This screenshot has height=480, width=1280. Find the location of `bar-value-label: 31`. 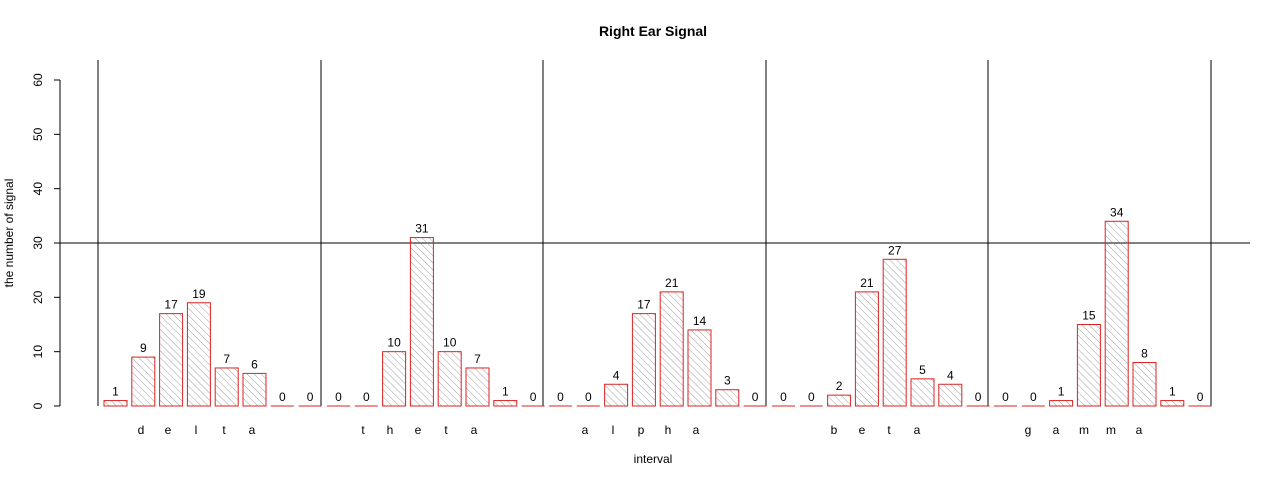

bar-value-label: 31 is located at coordinates (422, 229).